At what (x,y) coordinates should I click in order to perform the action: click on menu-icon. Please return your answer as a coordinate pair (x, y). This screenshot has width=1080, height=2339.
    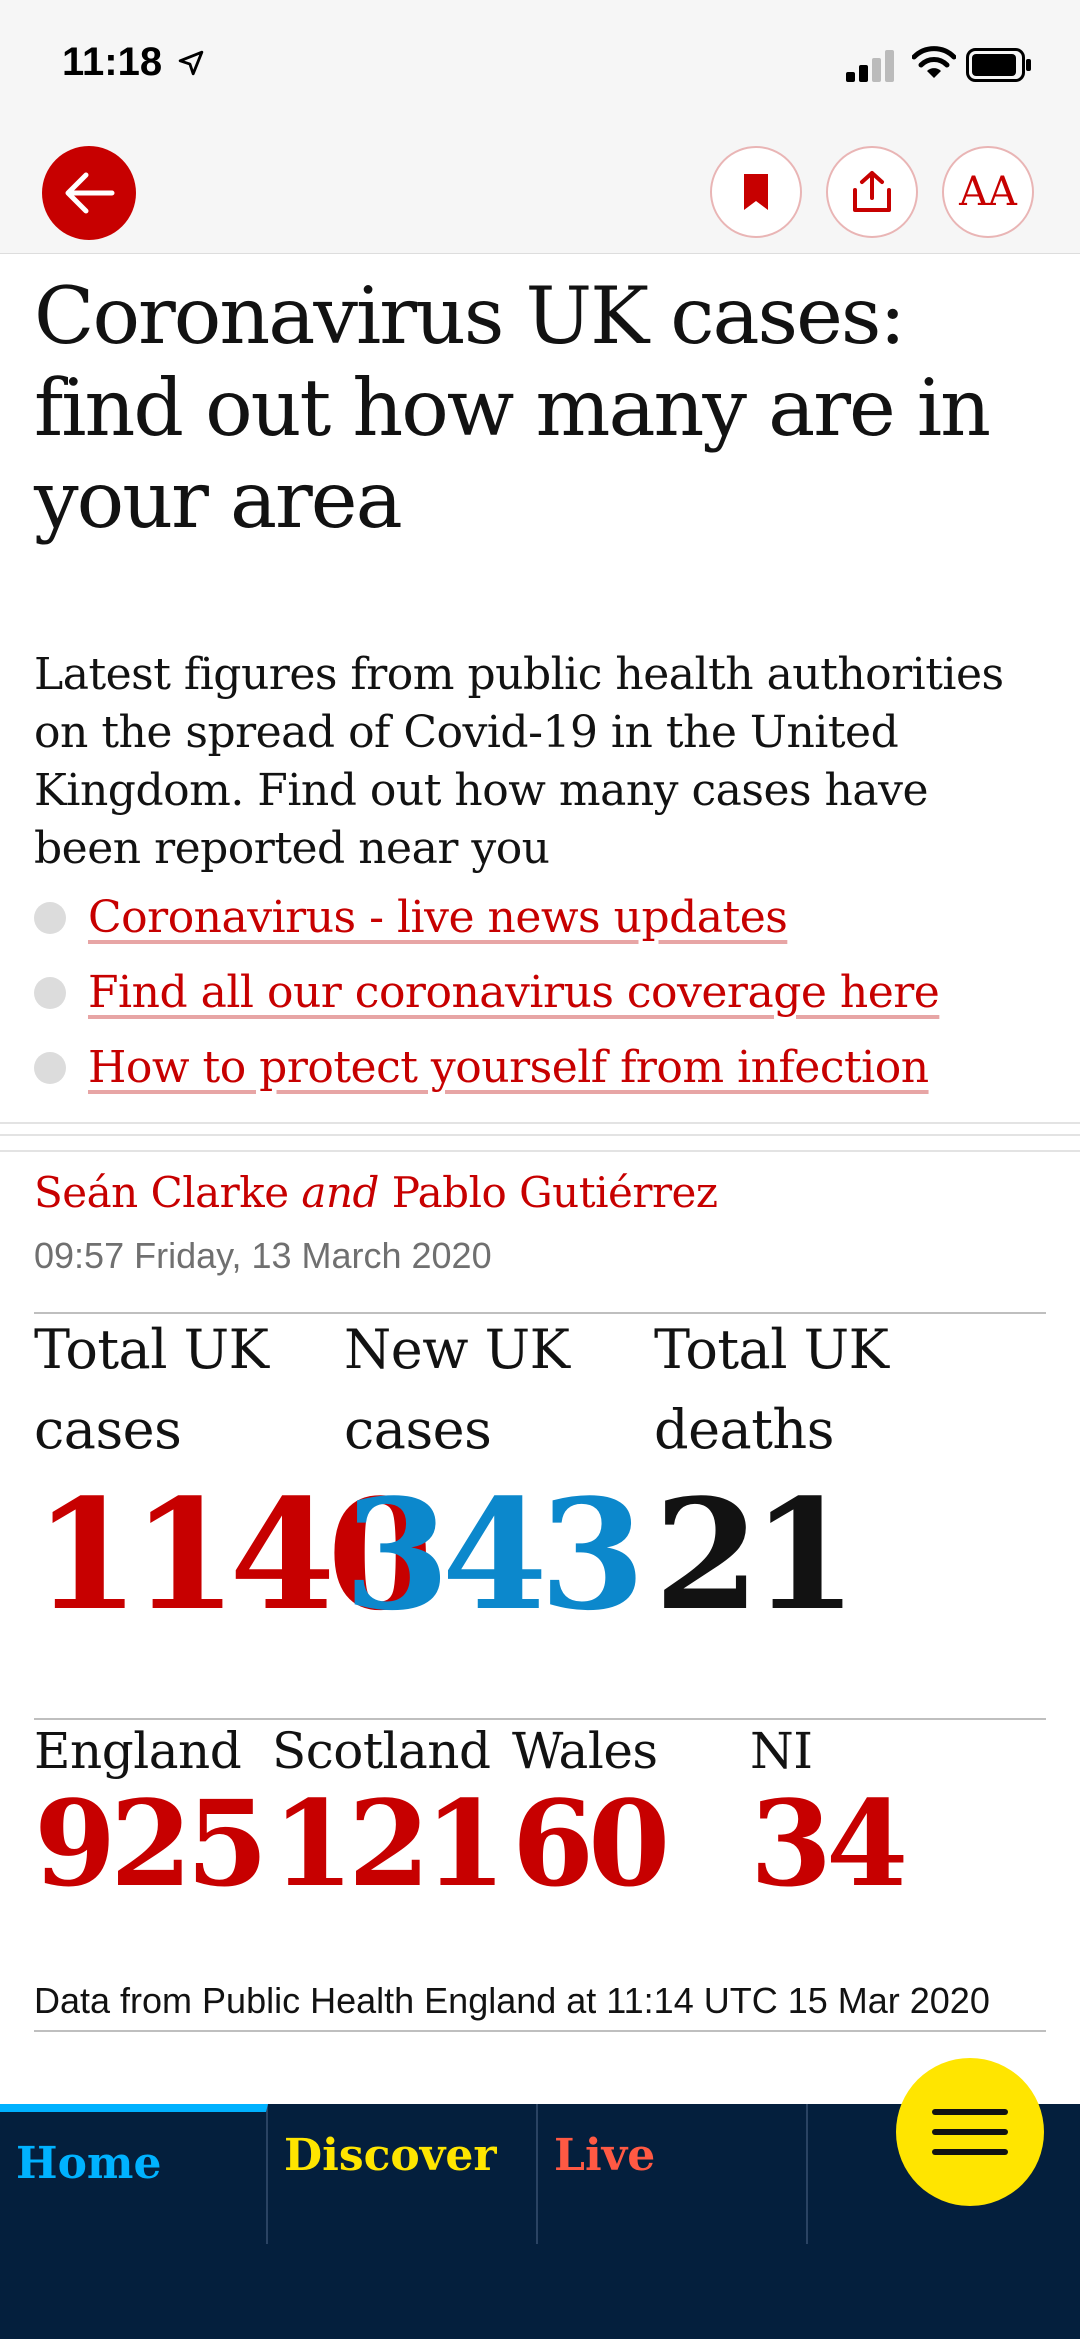
    Looking at the image, I should click on (970, 2132).